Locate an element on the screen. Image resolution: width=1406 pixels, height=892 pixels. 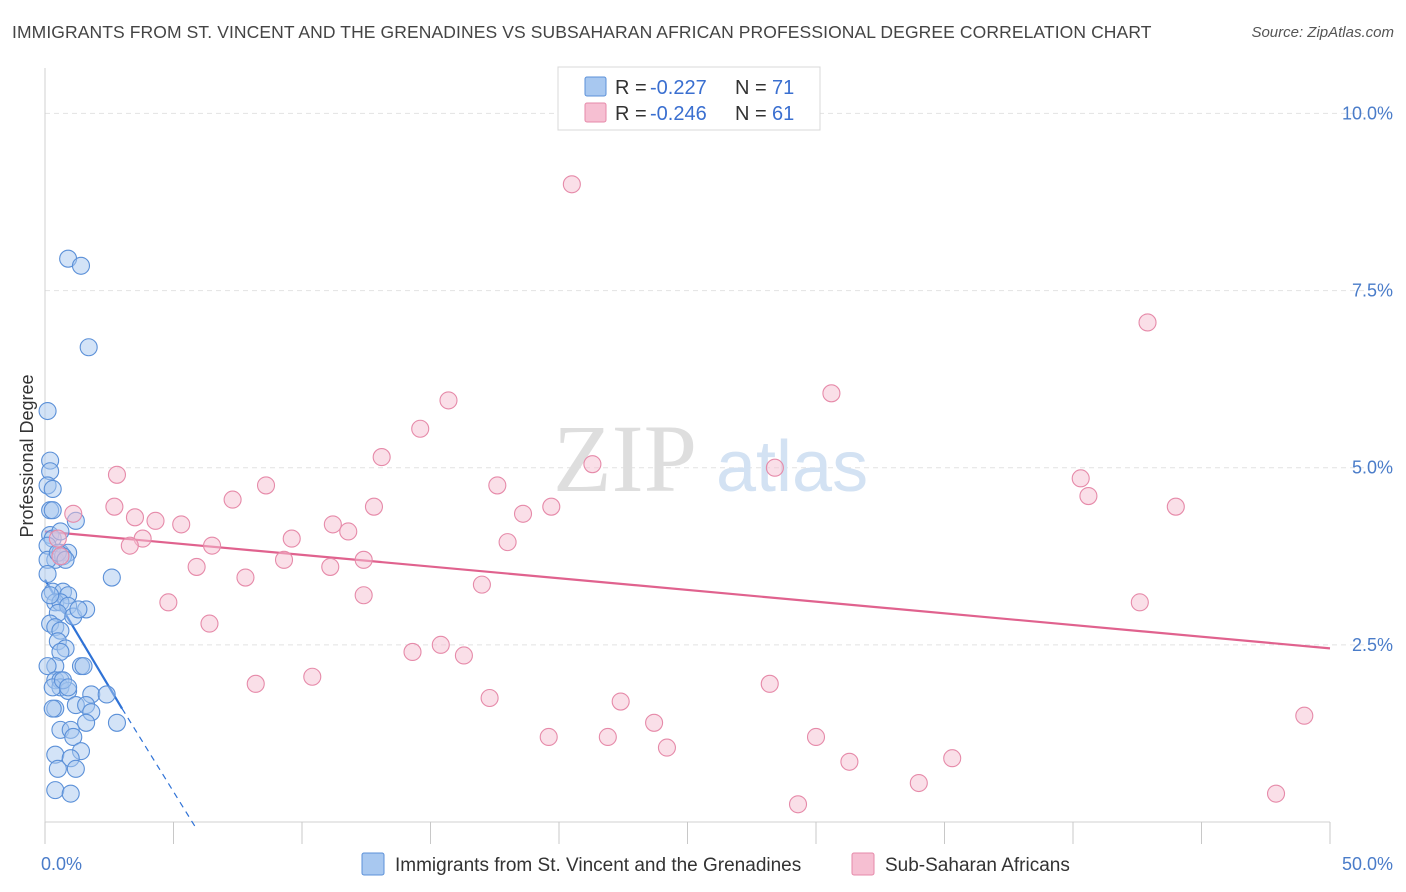
series-legend-swatch-pink is located at coordinates (863, 864).